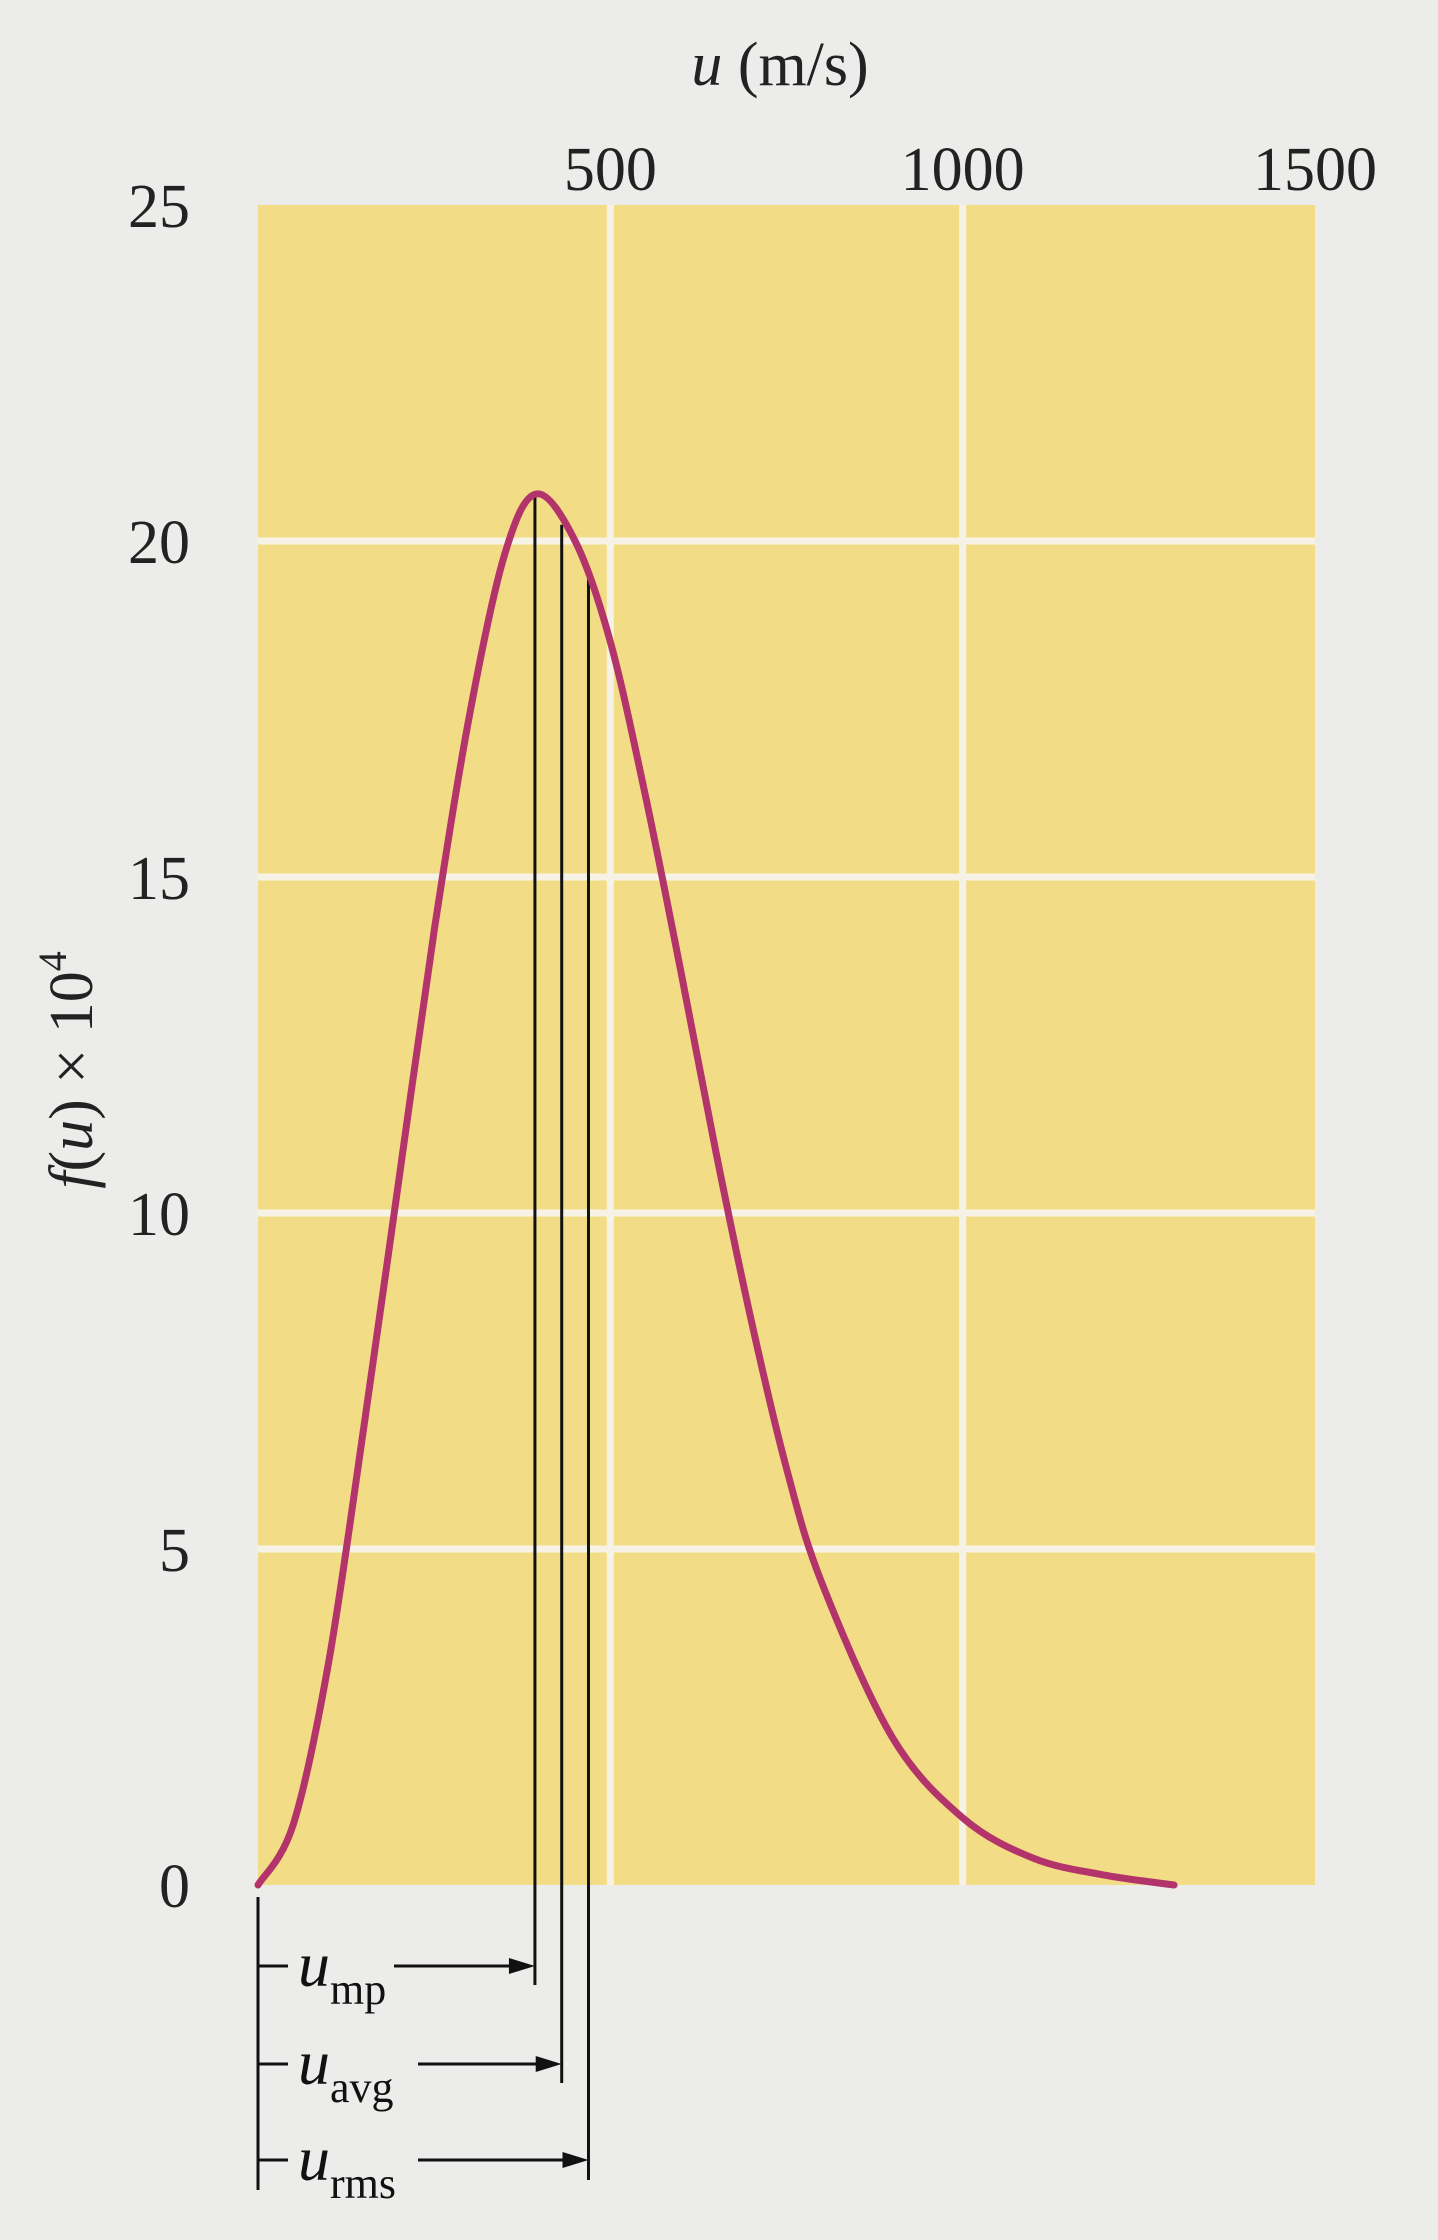  I want to click on y-tick-labels: 0 5 10 15 20 25, so click(159, 1047).